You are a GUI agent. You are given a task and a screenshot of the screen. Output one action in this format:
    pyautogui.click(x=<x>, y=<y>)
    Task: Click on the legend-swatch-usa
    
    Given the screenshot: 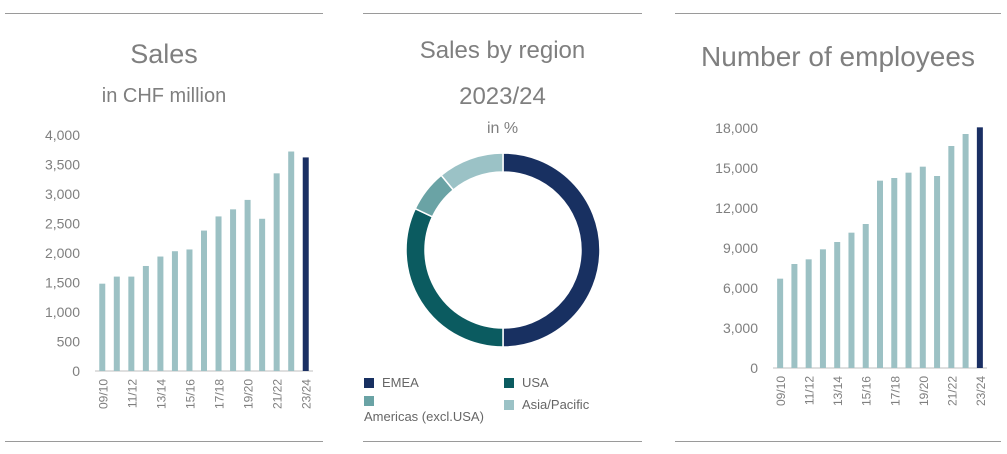 What is the action you would take?
    pyautogui.click(x=509, y=383)
    